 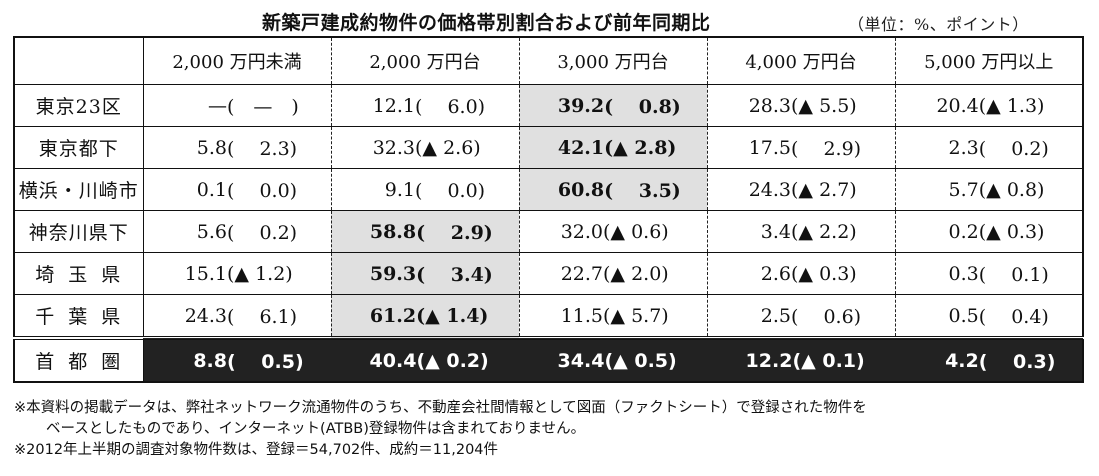 I want to click on row-label: 神奈川県下, so click(x=78, y=233).